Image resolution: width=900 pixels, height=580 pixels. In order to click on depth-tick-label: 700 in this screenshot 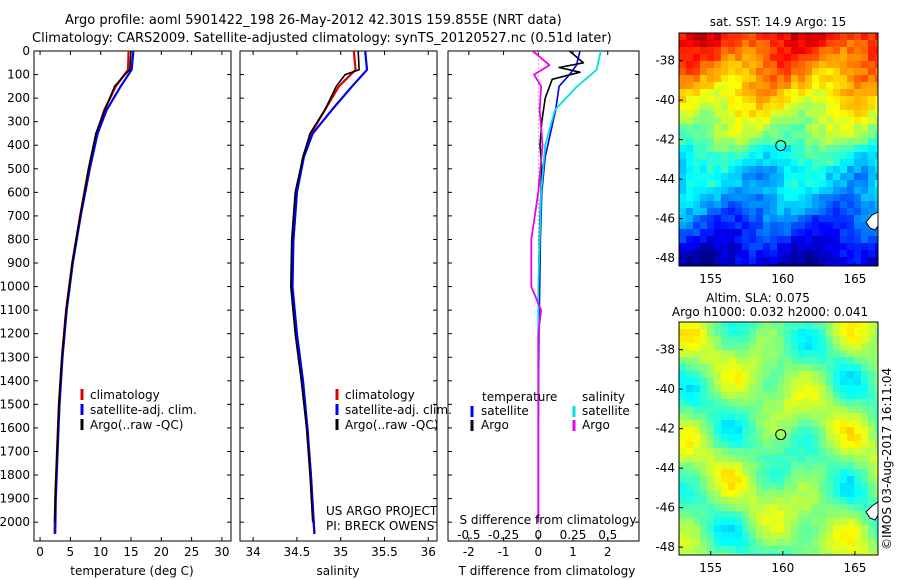, I will do `click(18, 216)`.